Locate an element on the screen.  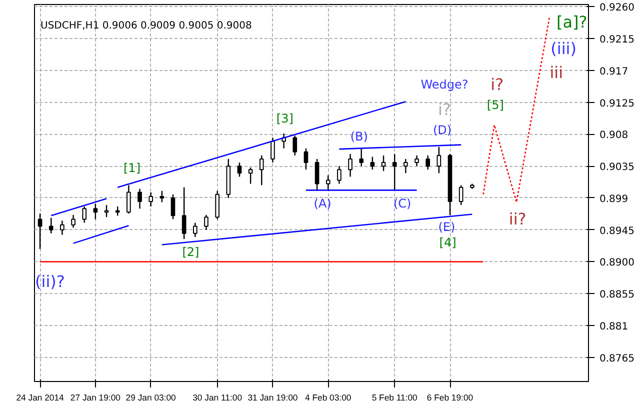
line-series is located at coordinates (516, 109).